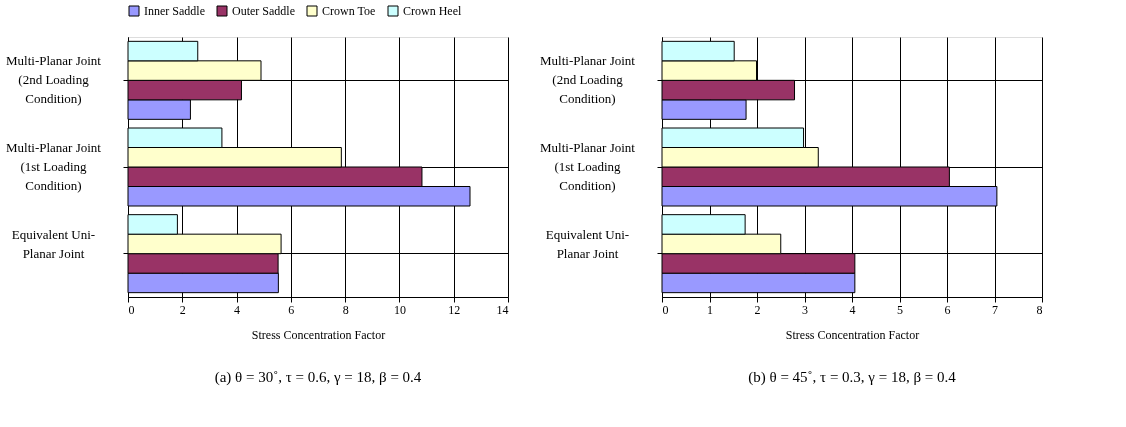  I want to click on text: (b) θ = 45˚, τ = 0.3, γ = 18, β = 0.4, so click(852, 377).